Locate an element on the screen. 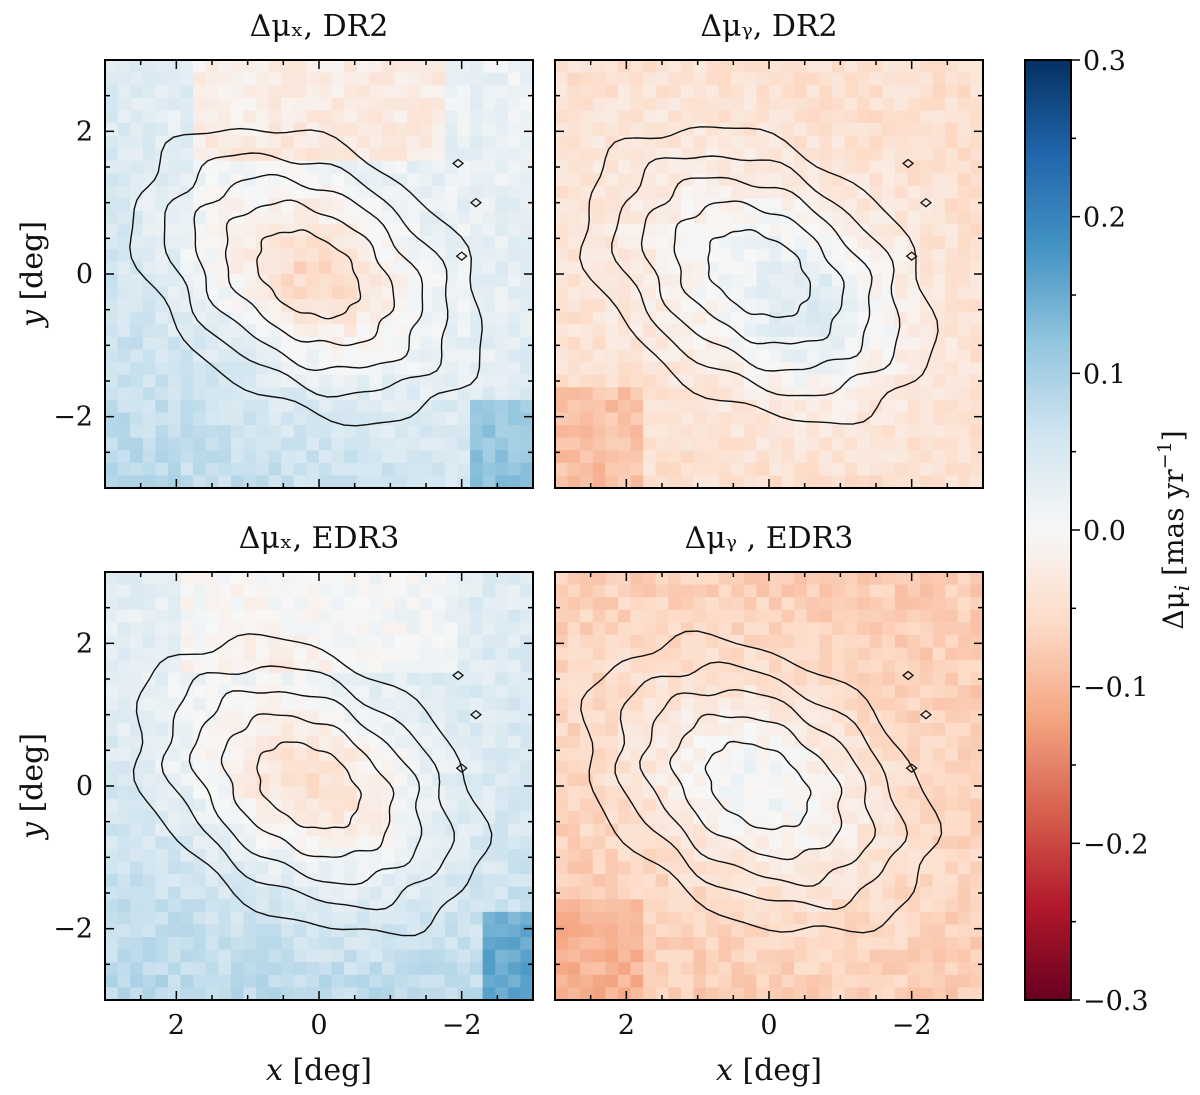 Image resolution: width=1200 pixels, height=1095 pixels. contour-island is located at coordinates (458, 163).